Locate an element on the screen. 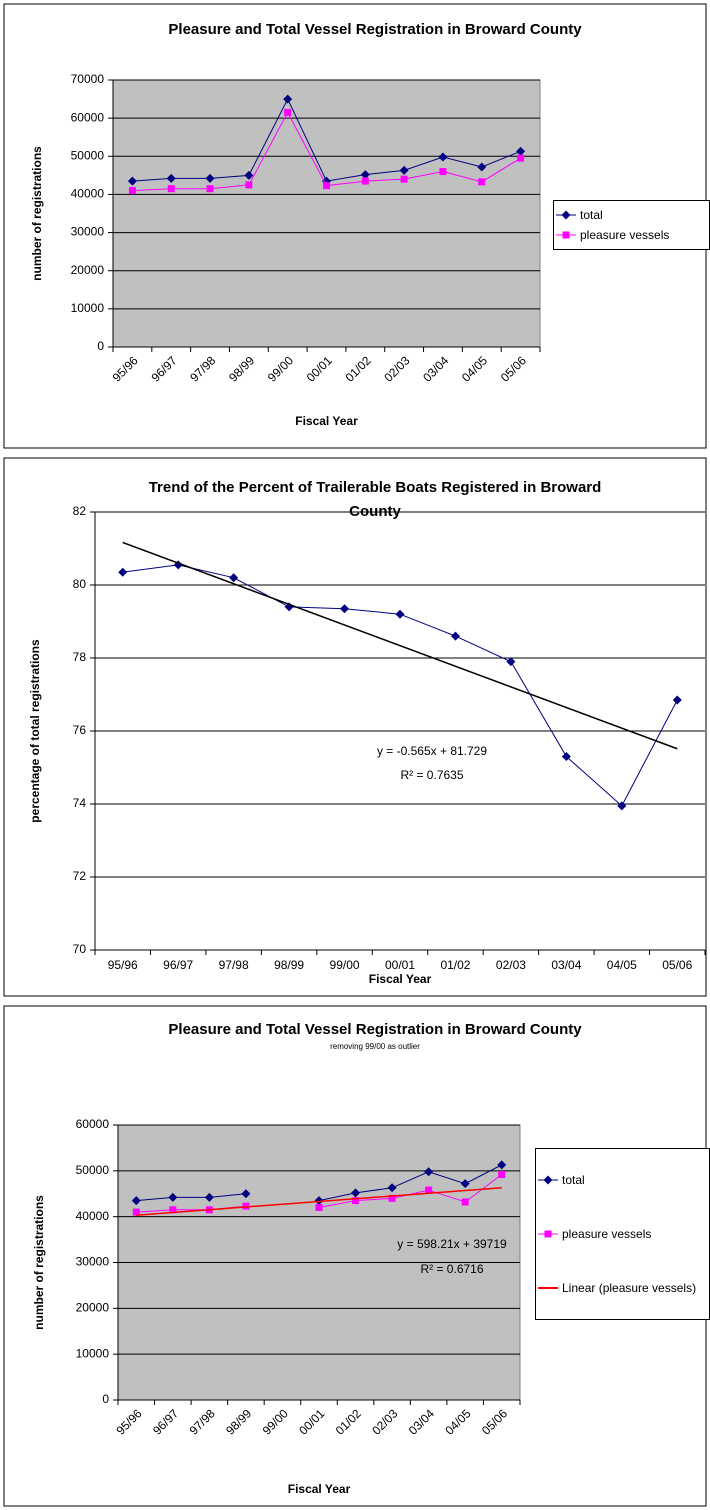 The image size is (710, 1510). y-tick-label: 20000 is located at coordinates (93, 1308).